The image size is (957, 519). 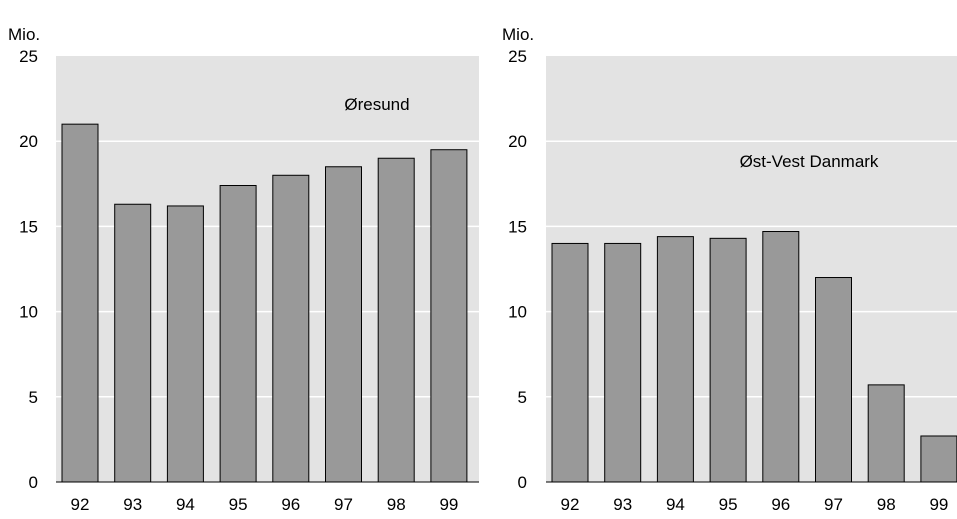 What do you see at coordinates (376, 104) in the screenshot?
I see `chart-title: Øresund` at bounding box center [376, 104].